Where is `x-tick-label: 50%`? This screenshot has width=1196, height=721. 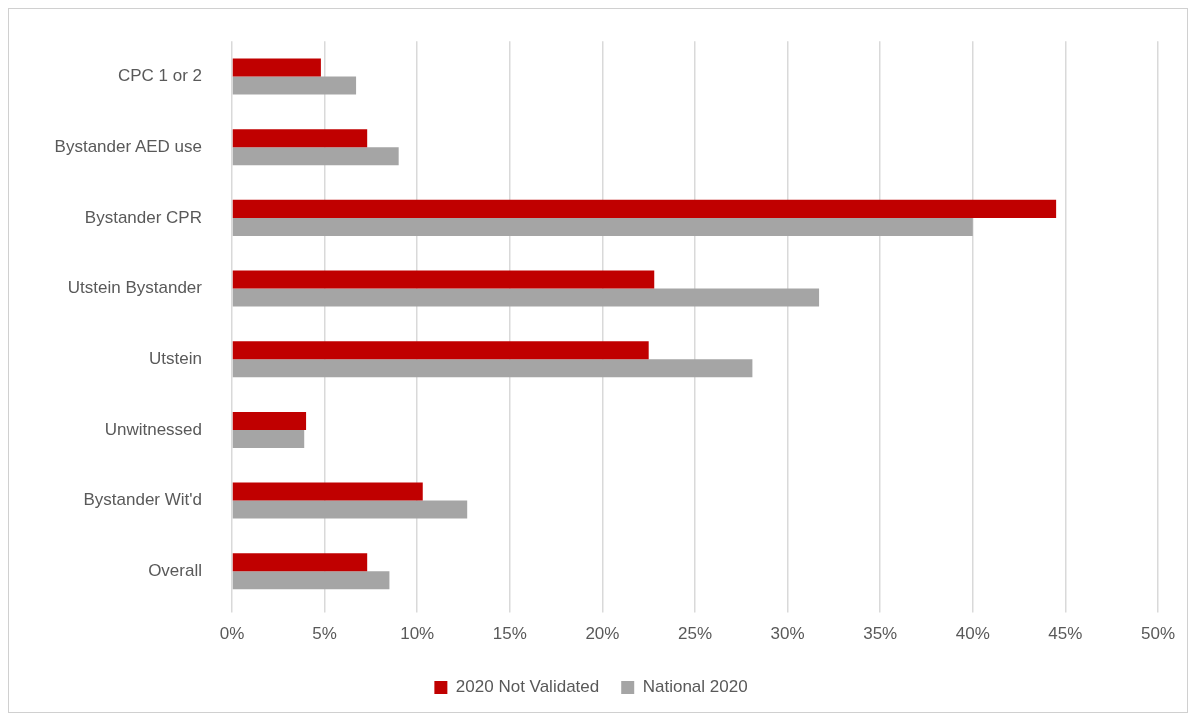
x-tick-label: 50% is located at coordinates (1157, 634).